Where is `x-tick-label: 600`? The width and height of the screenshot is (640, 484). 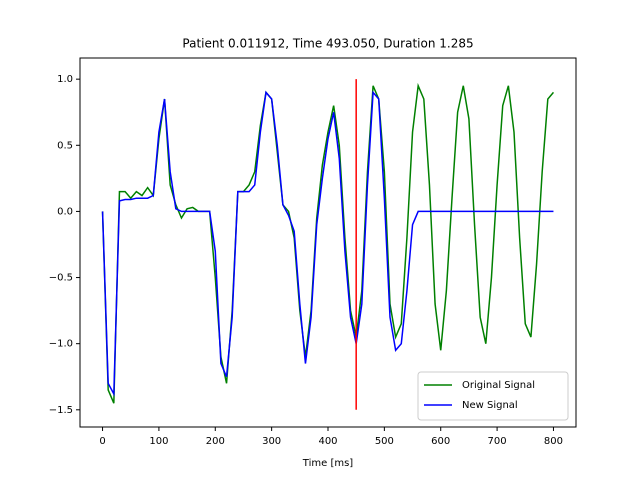
x-tick-label: 600 is located at coordinates (440, 441).